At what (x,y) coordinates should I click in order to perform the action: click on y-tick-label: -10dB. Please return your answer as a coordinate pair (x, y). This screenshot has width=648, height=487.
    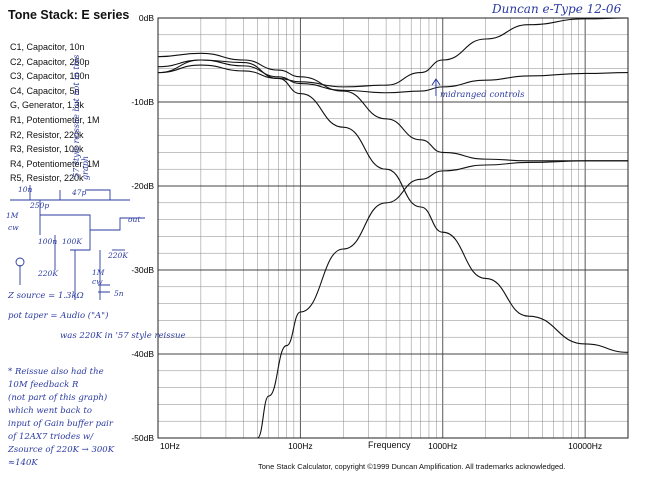
    Looking at the image, I should click on (142, 102).